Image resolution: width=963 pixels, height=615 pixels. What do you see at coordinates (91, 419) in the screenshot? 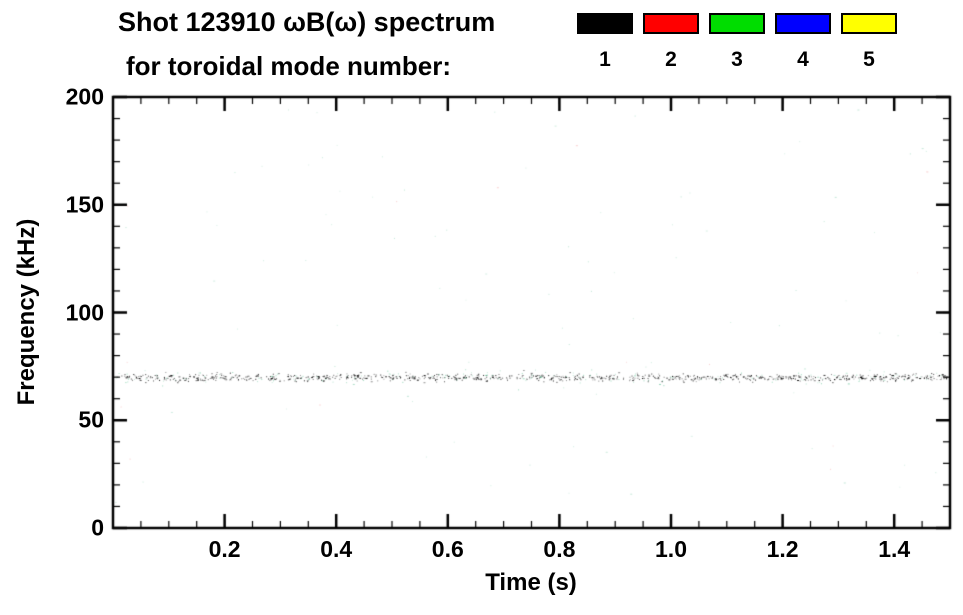
I see `y-tick-label: 50` at bounding box center [91, 419].